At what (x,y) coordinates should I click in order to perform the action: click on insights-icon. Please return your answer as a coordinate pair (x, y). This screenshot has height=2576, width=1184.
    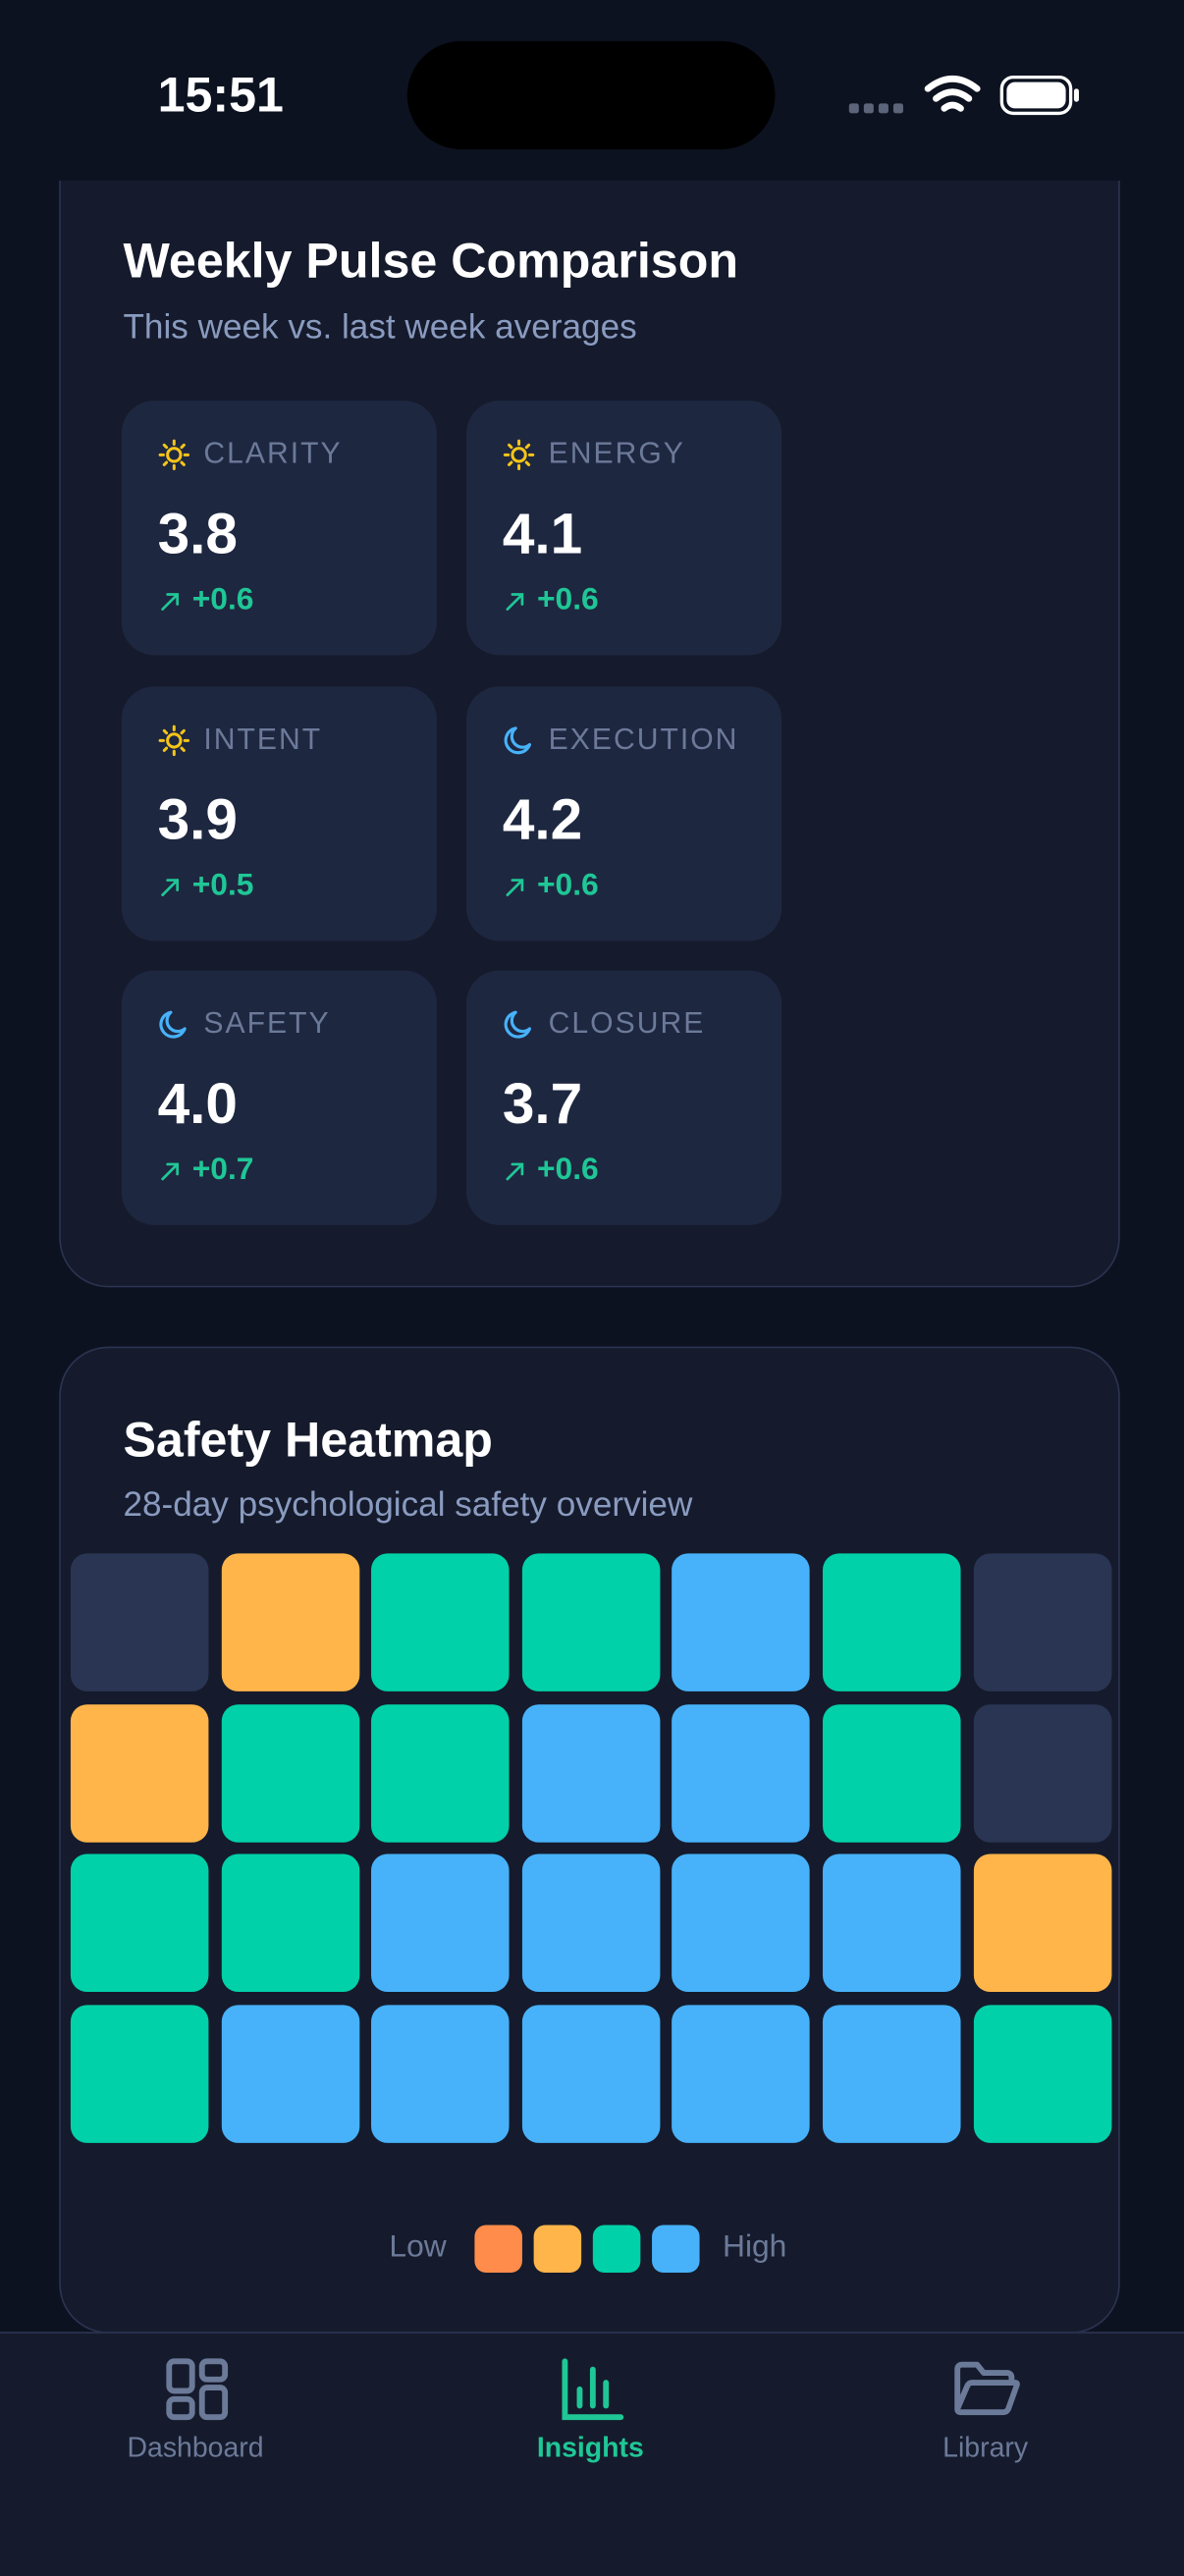
    Looking at the image, I should click on (593, 2389).